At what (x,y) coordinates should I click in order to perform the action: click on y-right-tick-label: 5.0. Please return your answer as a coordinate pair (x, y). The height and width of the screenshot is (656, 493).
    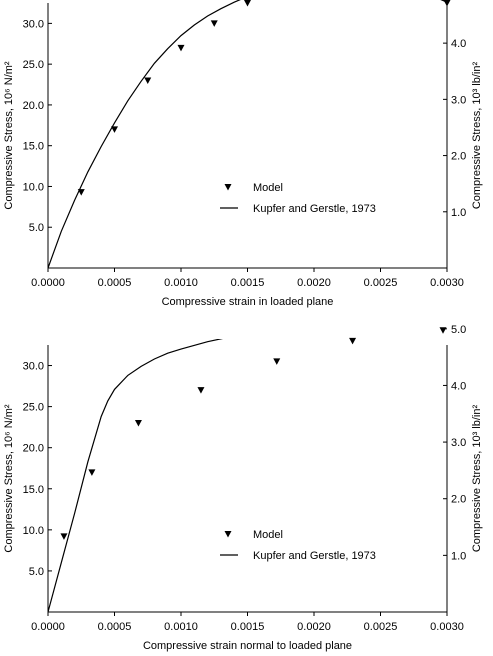
    Looking at the image, I should click on (458, 330).